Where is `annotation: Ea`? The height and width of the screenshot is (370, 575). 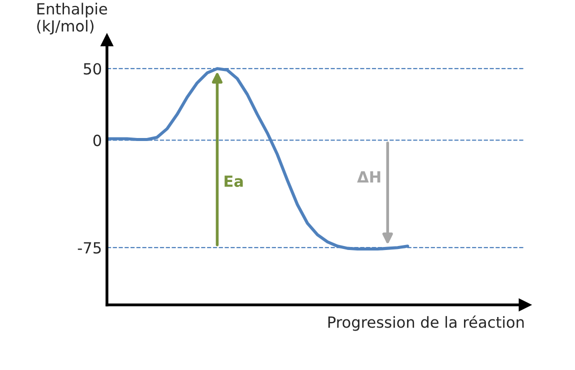 annotation: Ea is located at coordinates (233, 181).